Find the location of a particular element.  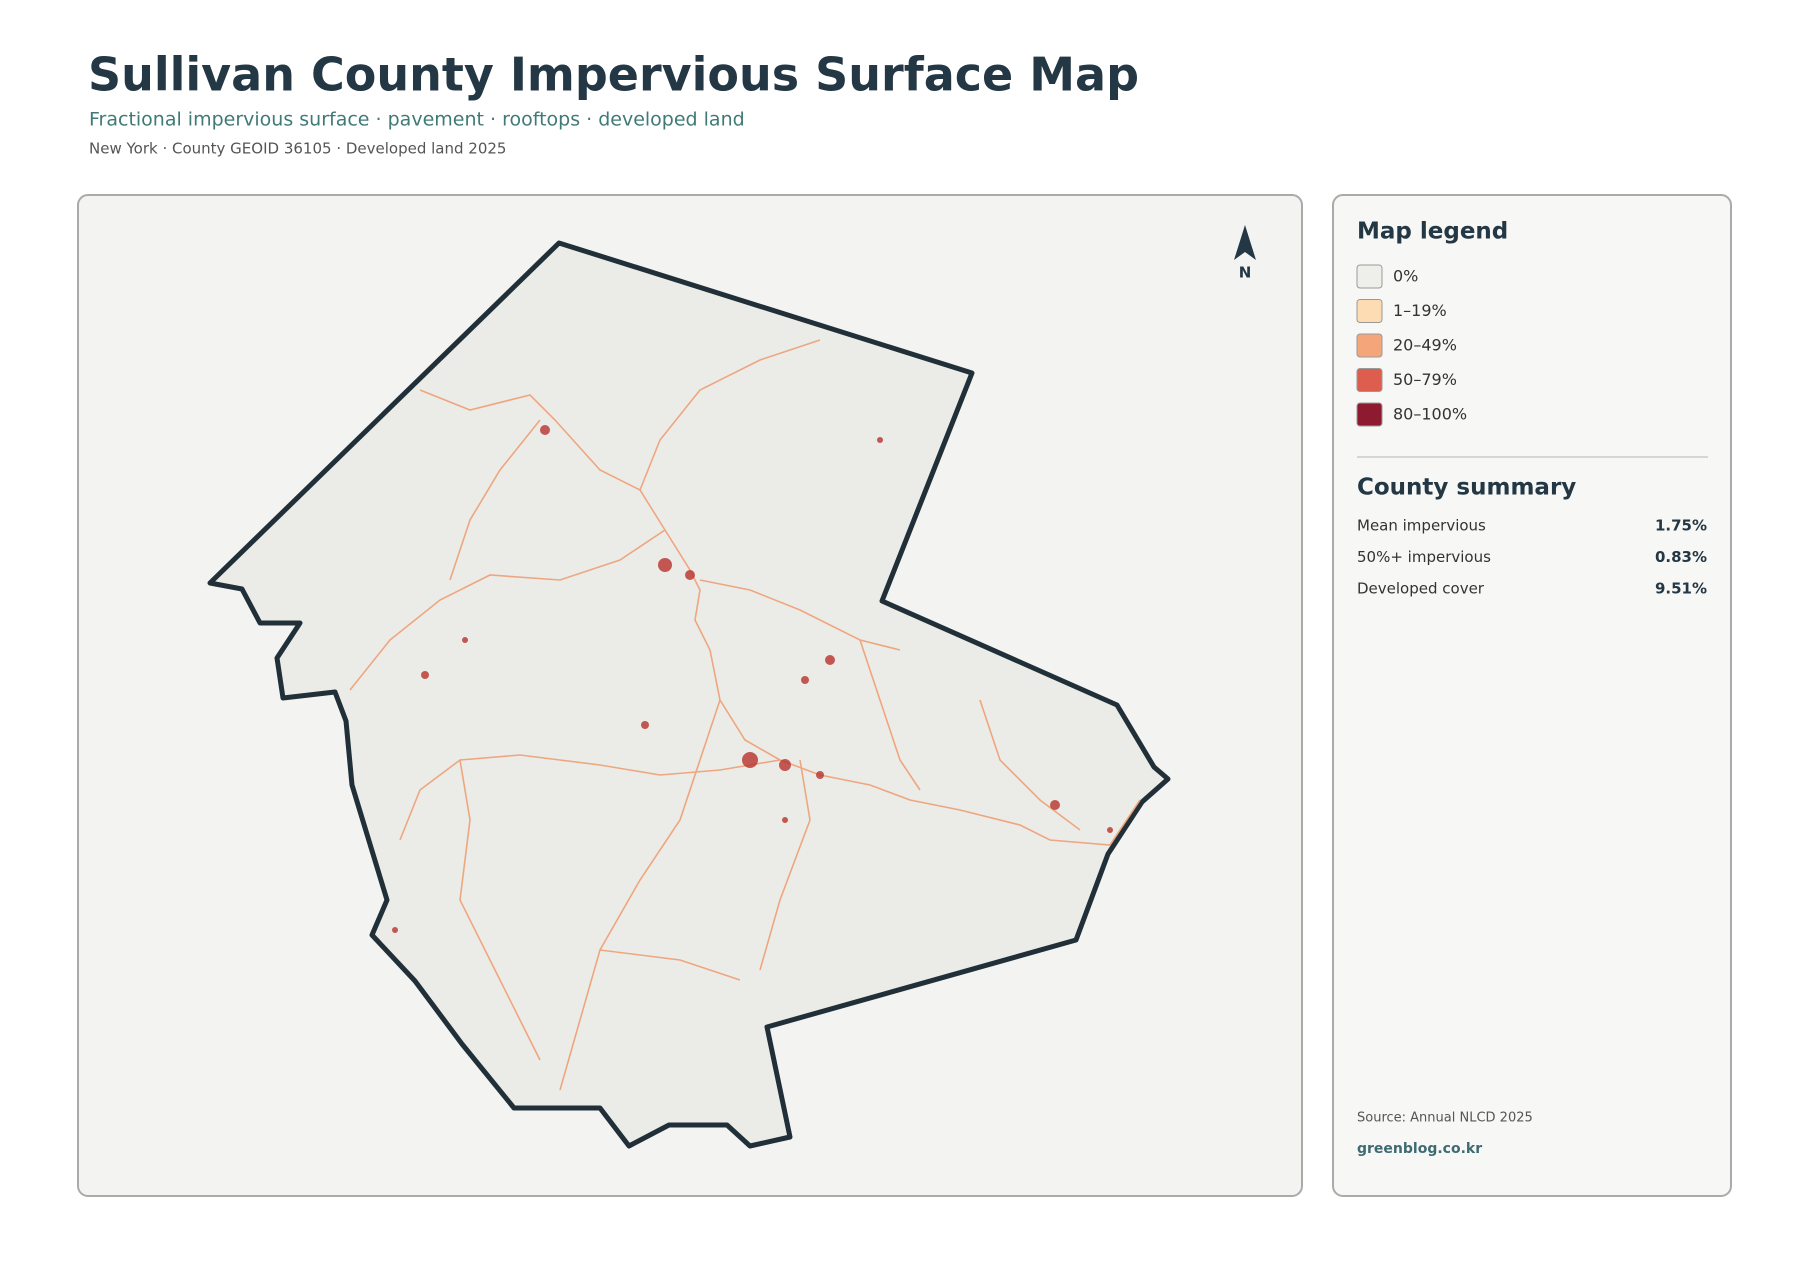

legend-label: 50–79% is located at coordinates (1425, 379).